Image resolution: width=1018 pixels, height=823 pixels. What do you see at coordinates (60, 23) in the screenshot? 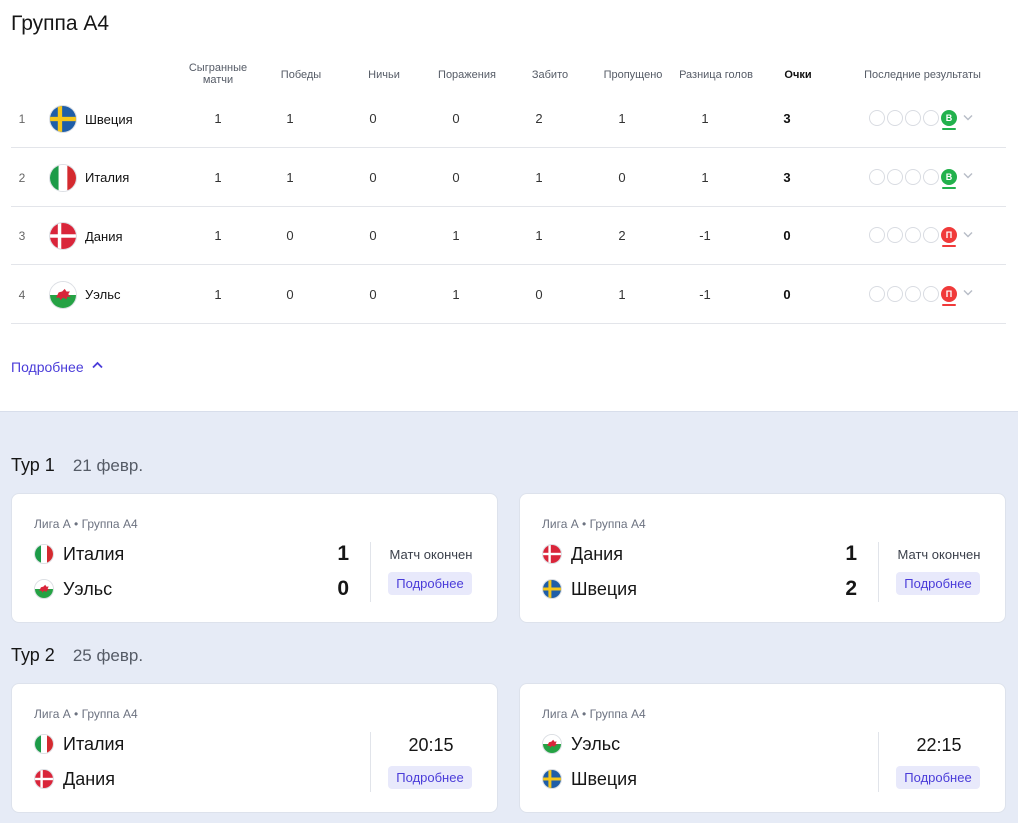
I see `page-title: Группа А4` at bounding box center [60, 23].